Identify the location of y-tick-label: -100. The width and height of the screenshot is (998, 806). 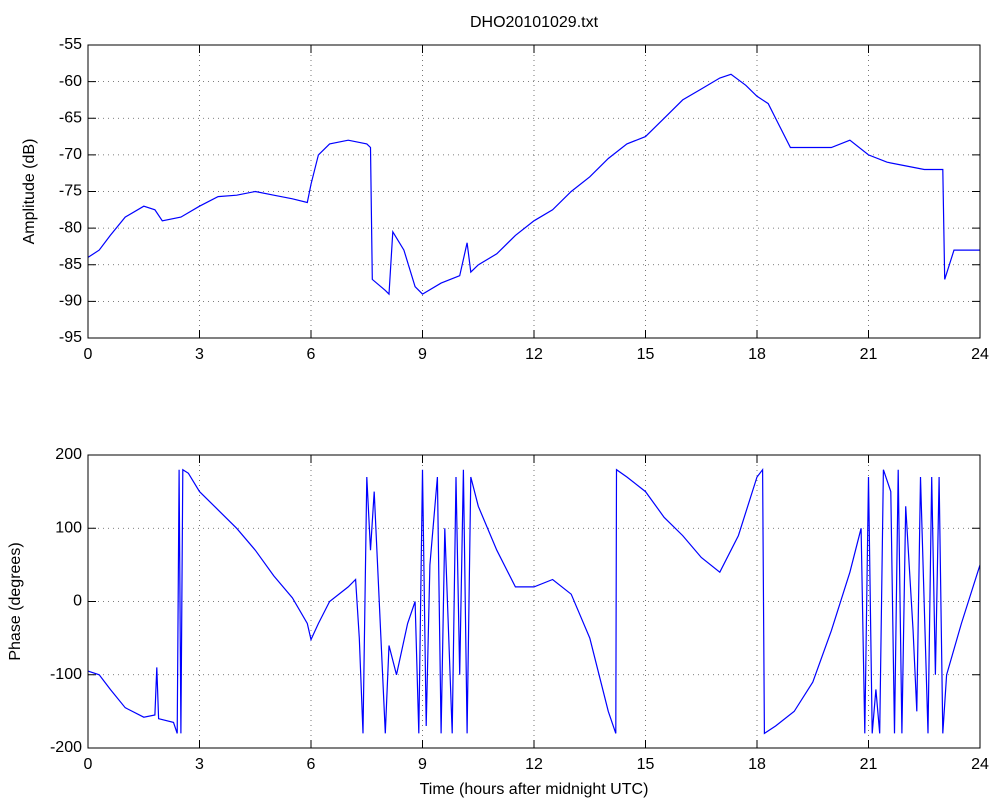
(66, 674).